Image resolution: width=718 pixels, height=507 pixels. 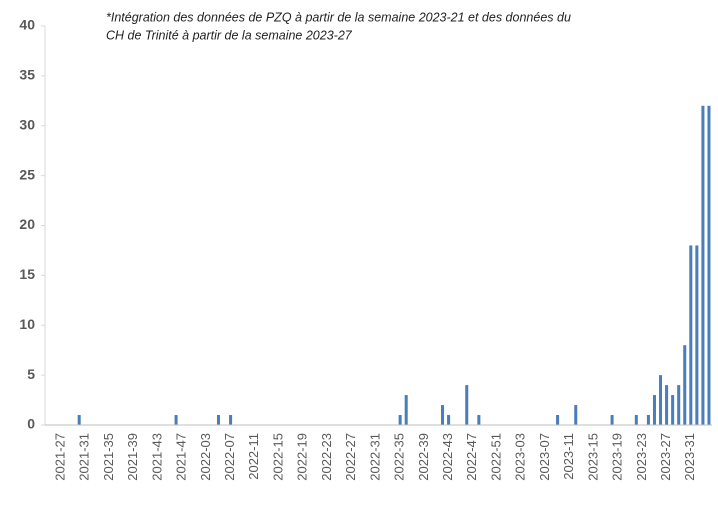 What do you see at coordinates (326, 457) in the screenshot?
I see `x-tick-label: 2022-23` at bounding box center [326, 457].